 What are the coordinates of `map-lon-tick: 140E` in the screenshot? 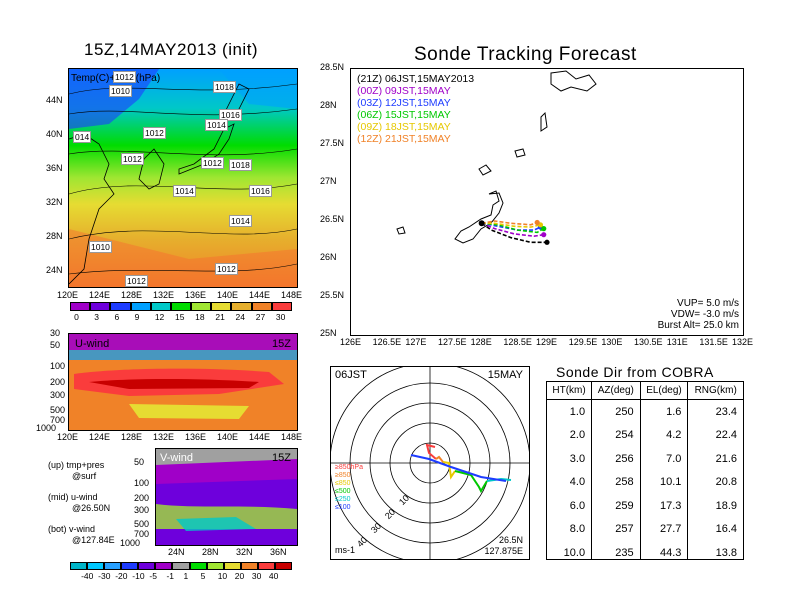 It's located at (228, 295).